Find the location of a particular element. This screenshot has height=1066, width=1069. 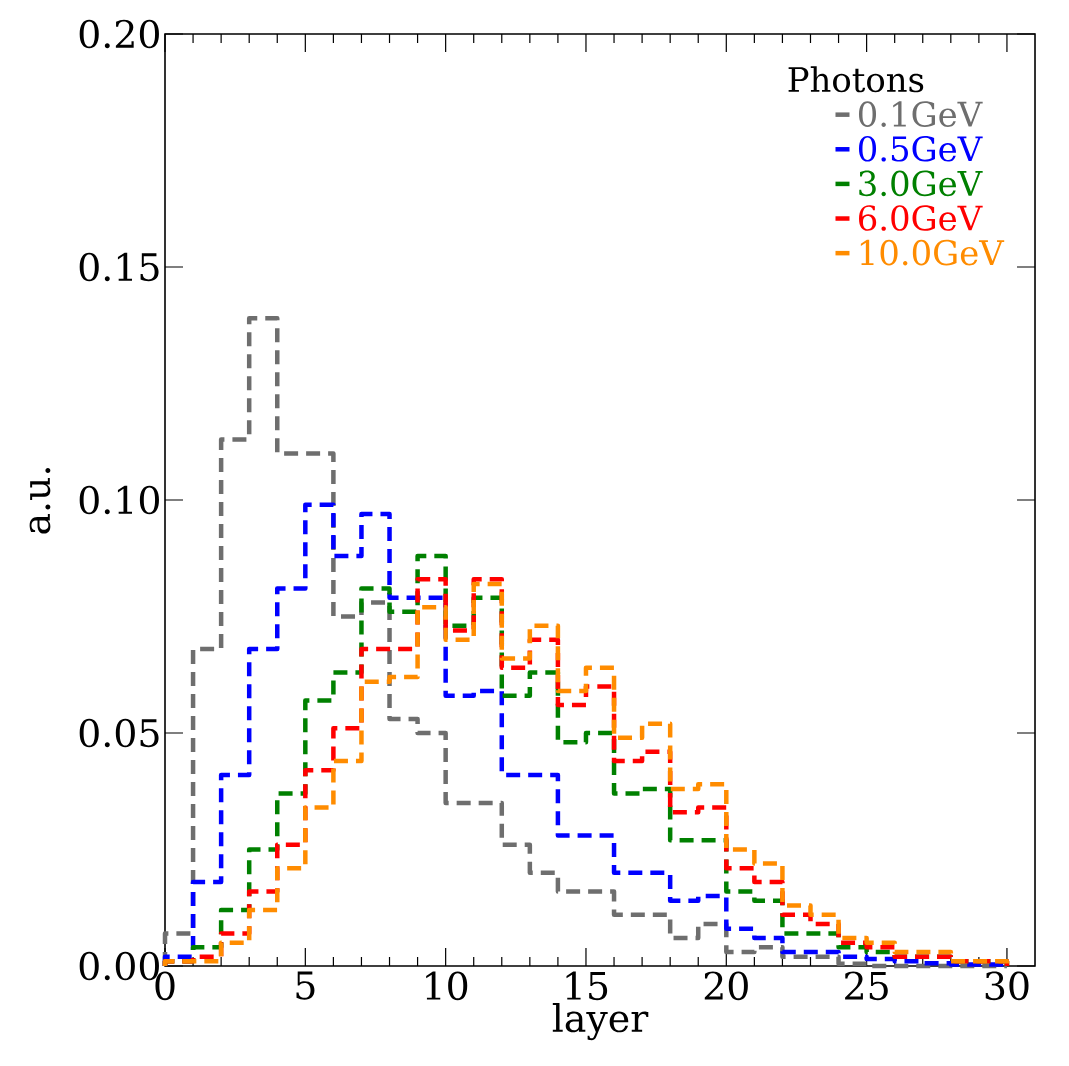

legend-label: 0.1GeV is located at coordinates (920, 114).